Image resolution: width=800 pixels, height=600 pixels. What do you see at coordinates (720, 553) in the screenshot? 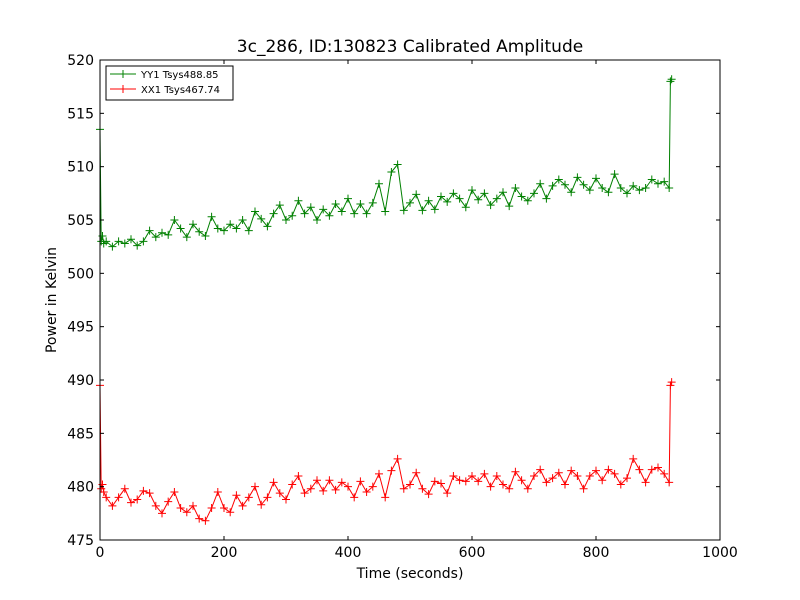
I see `x-tick-label-5: 1000` at bounding box center [720, 553].